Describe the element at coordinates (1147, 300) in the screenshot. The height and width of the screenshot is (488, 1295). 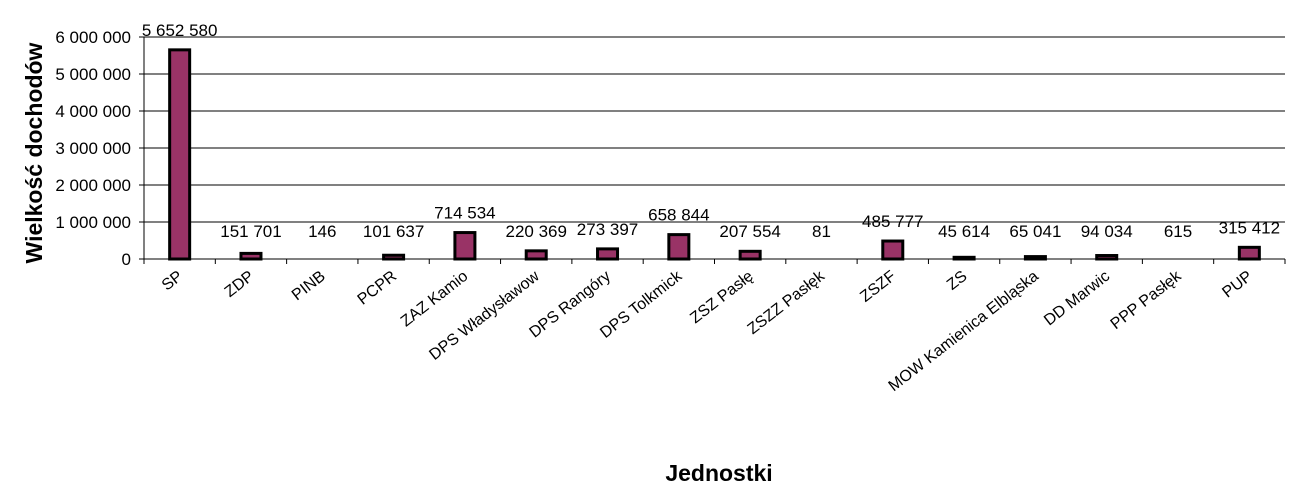
I see `x-tick-label: PPP Pasłęk` at that location.